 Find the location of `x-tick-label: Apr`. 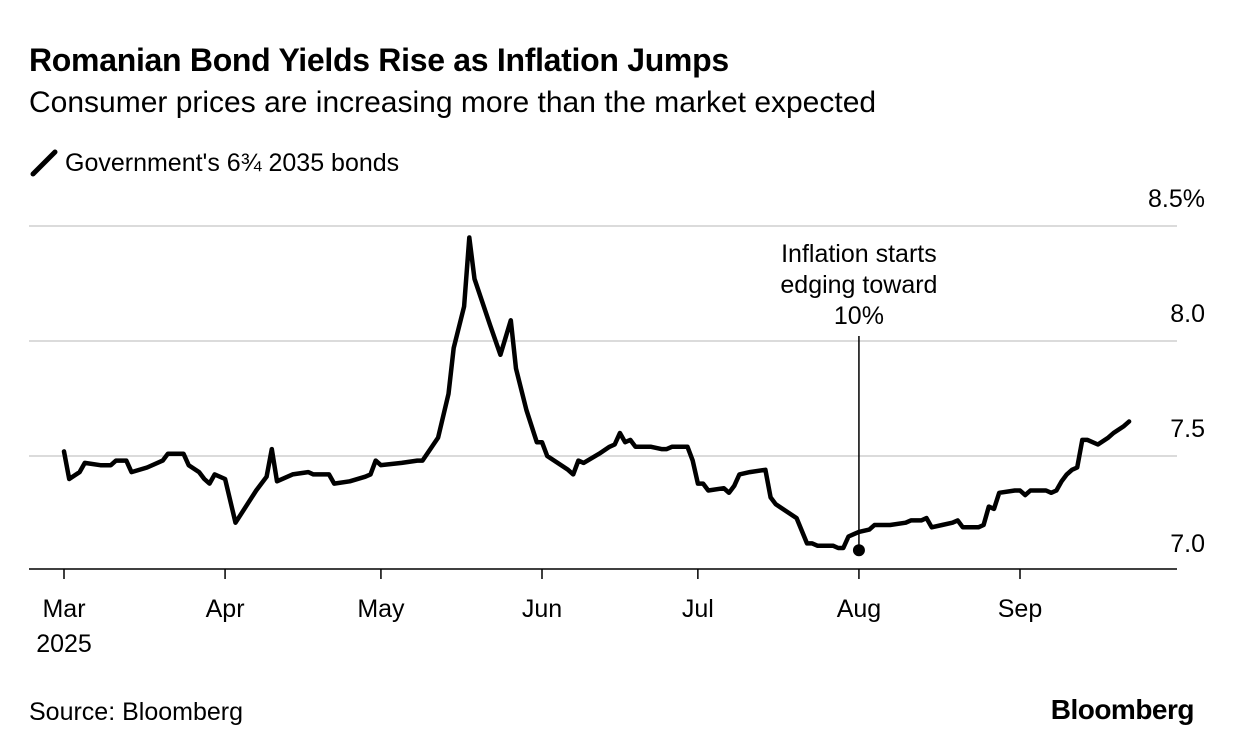

x-tick-label: Apr is located at coordinates (225, 609).